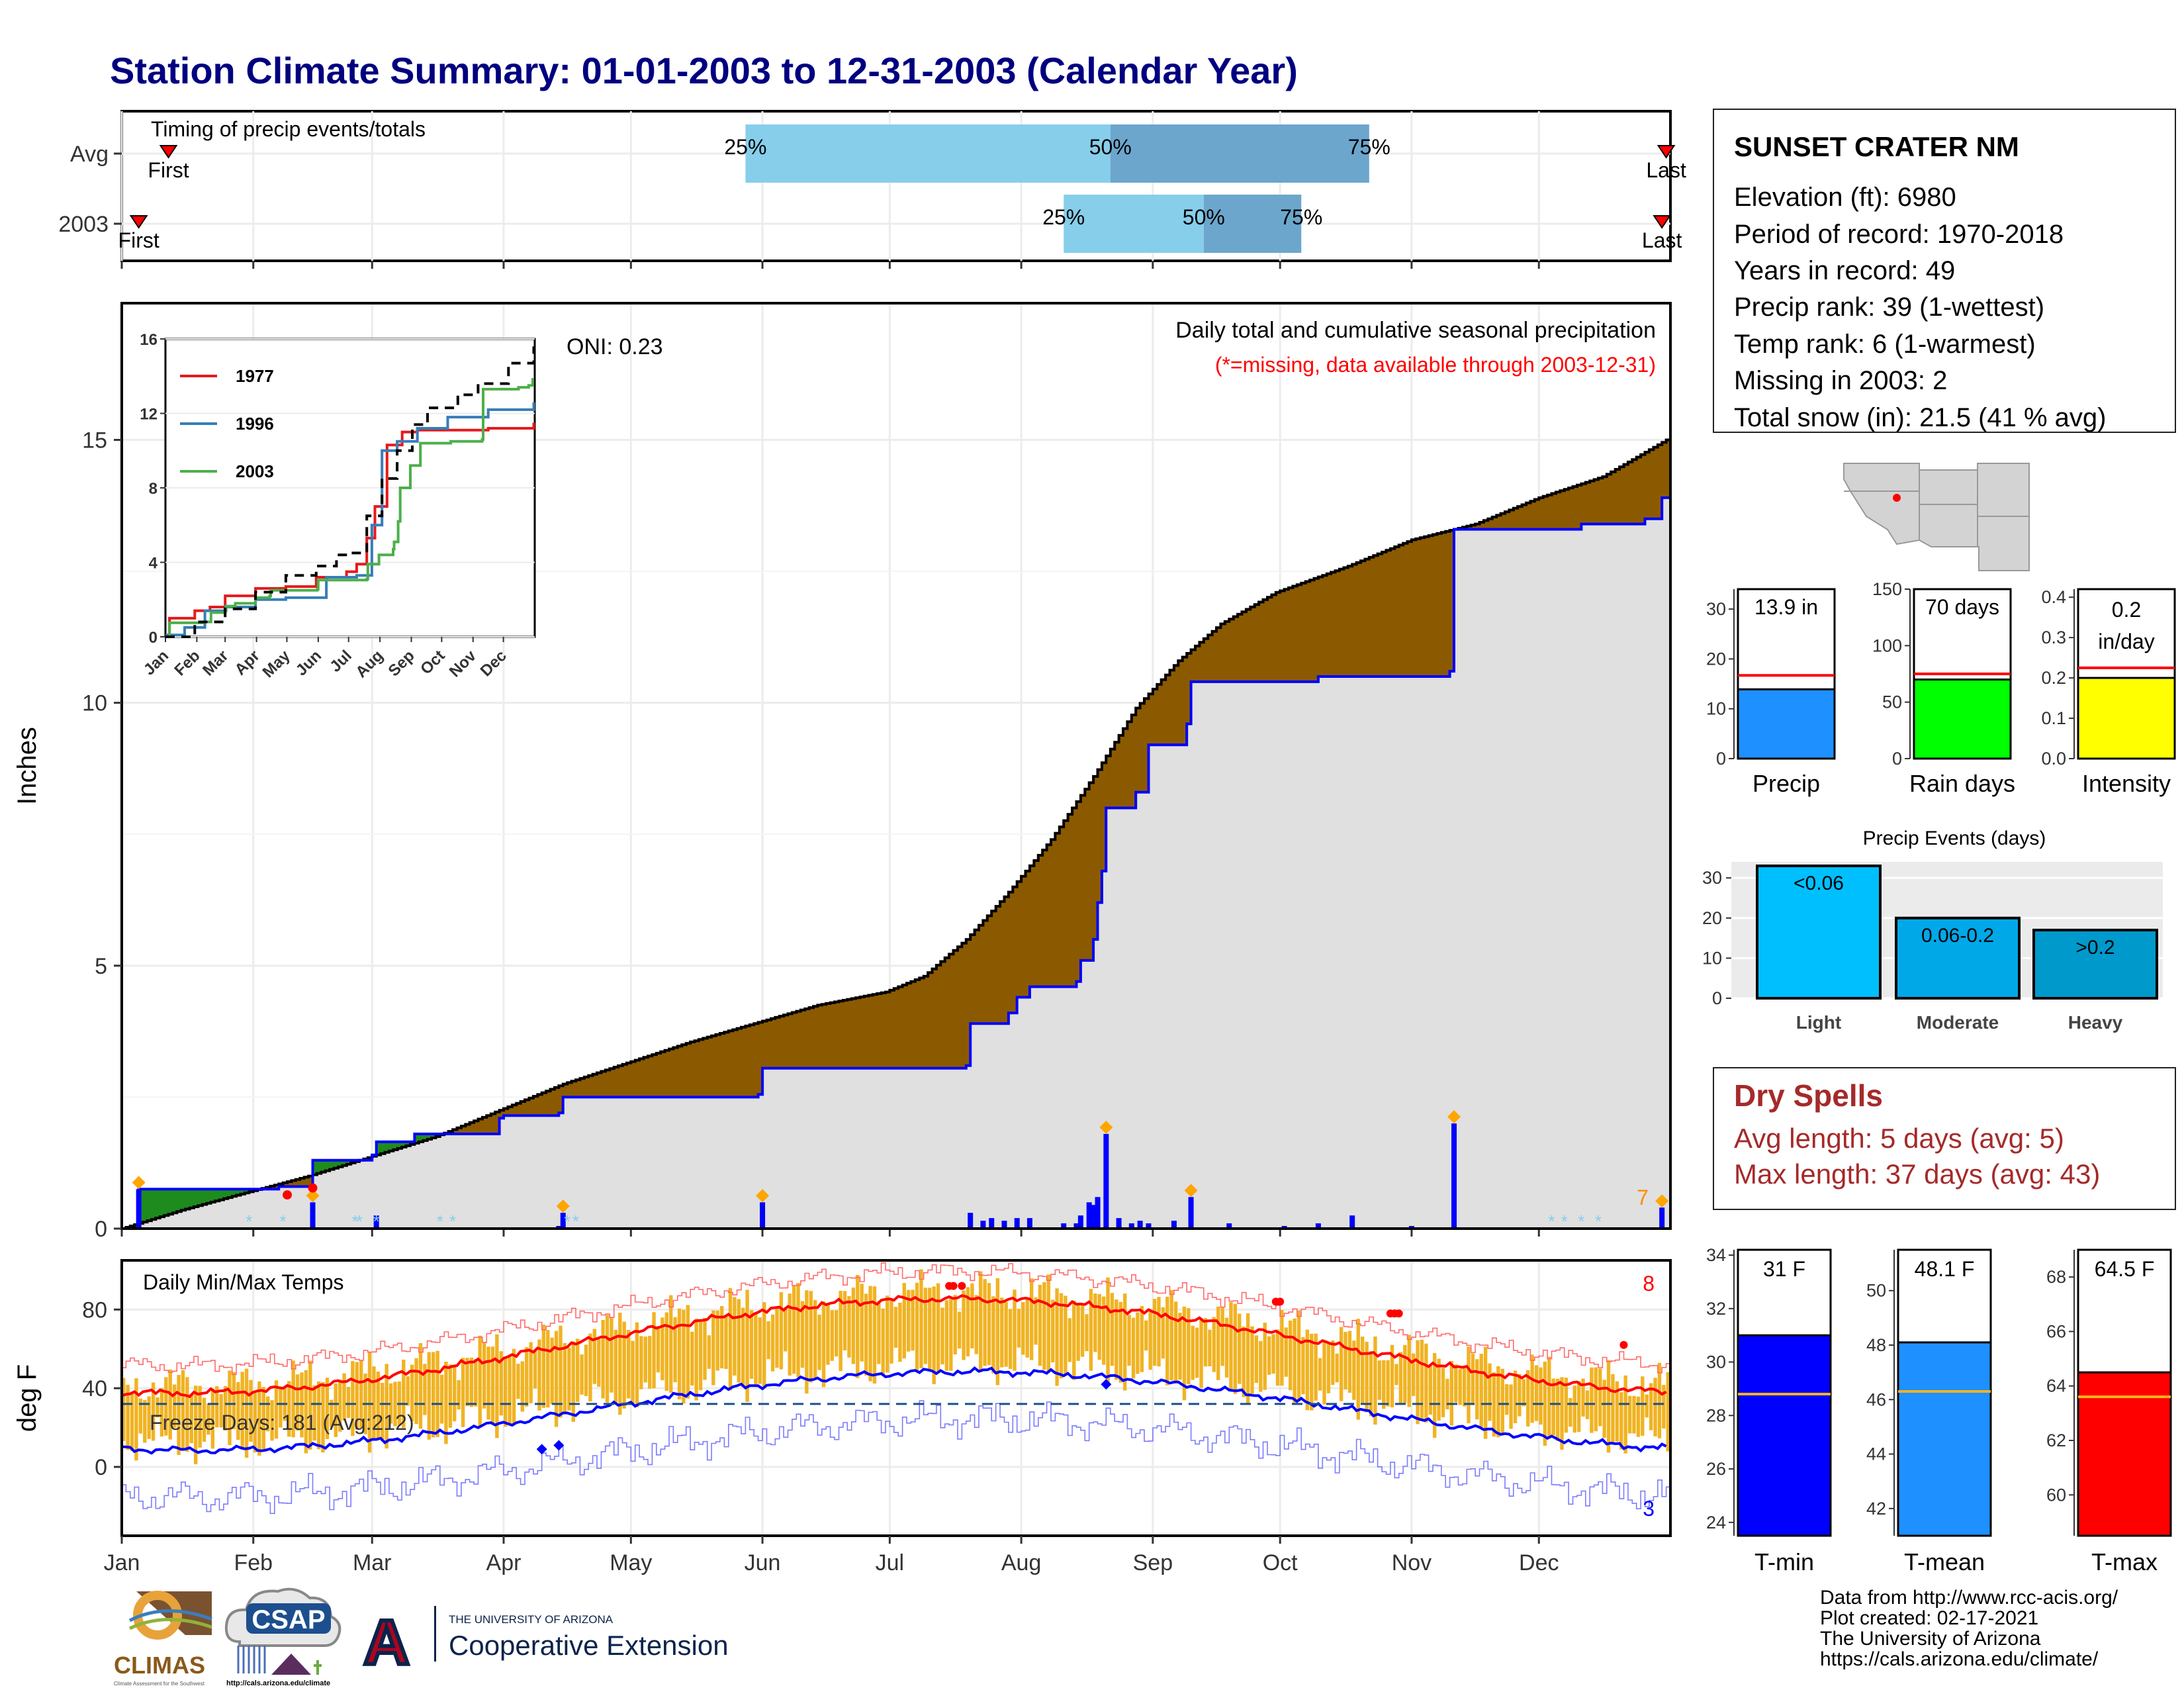 The height and width of the screenshot is (1688, 2184). Describe the element at coordinates (1716, 1522) in the screenshot. I see `temp-summary-tick-label: 24` at that location.